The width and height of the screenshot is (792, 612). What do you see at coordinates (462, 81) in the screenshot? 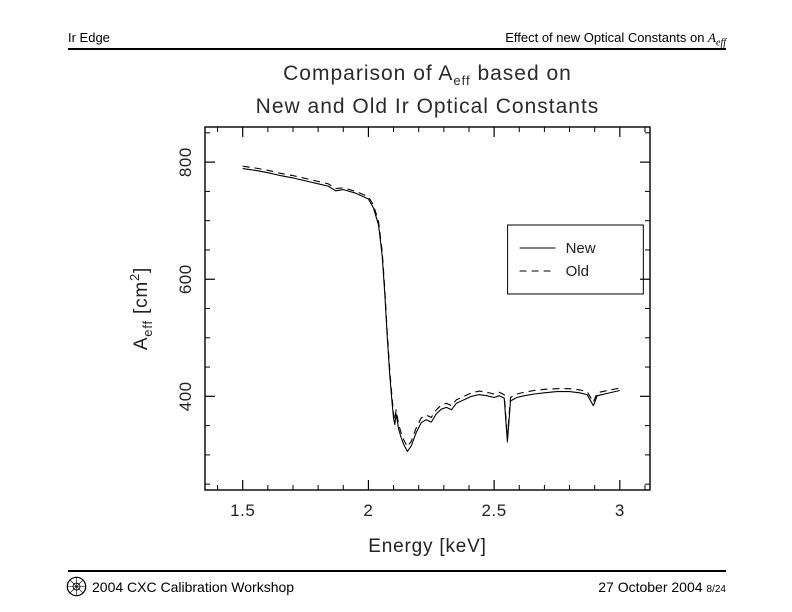
I see `title-line1-sub: eff` at bounding box center [462, 81].